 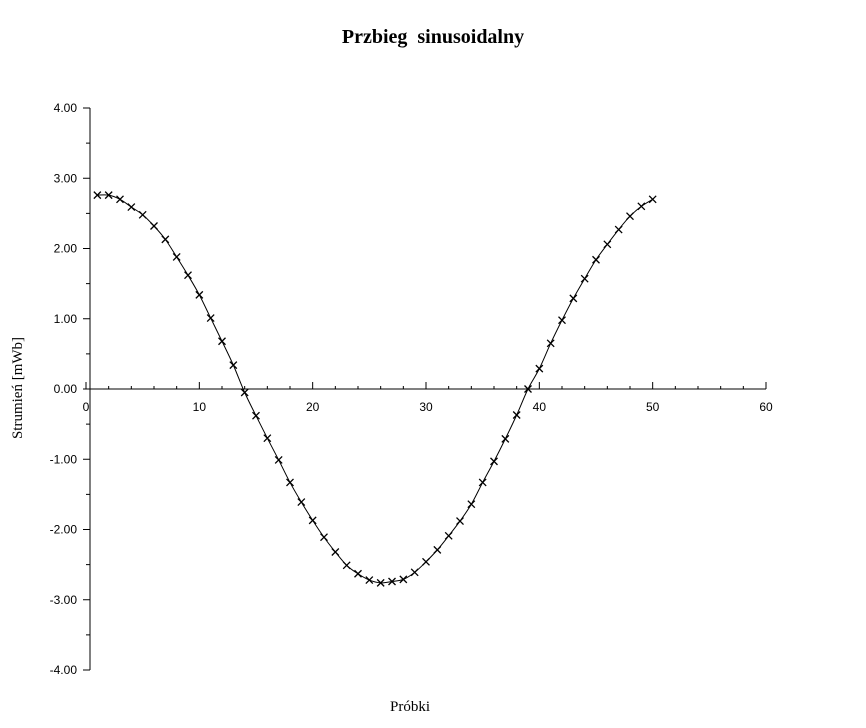 I want to click on y-tick-label: -3.00, so click(x=64, y=600).